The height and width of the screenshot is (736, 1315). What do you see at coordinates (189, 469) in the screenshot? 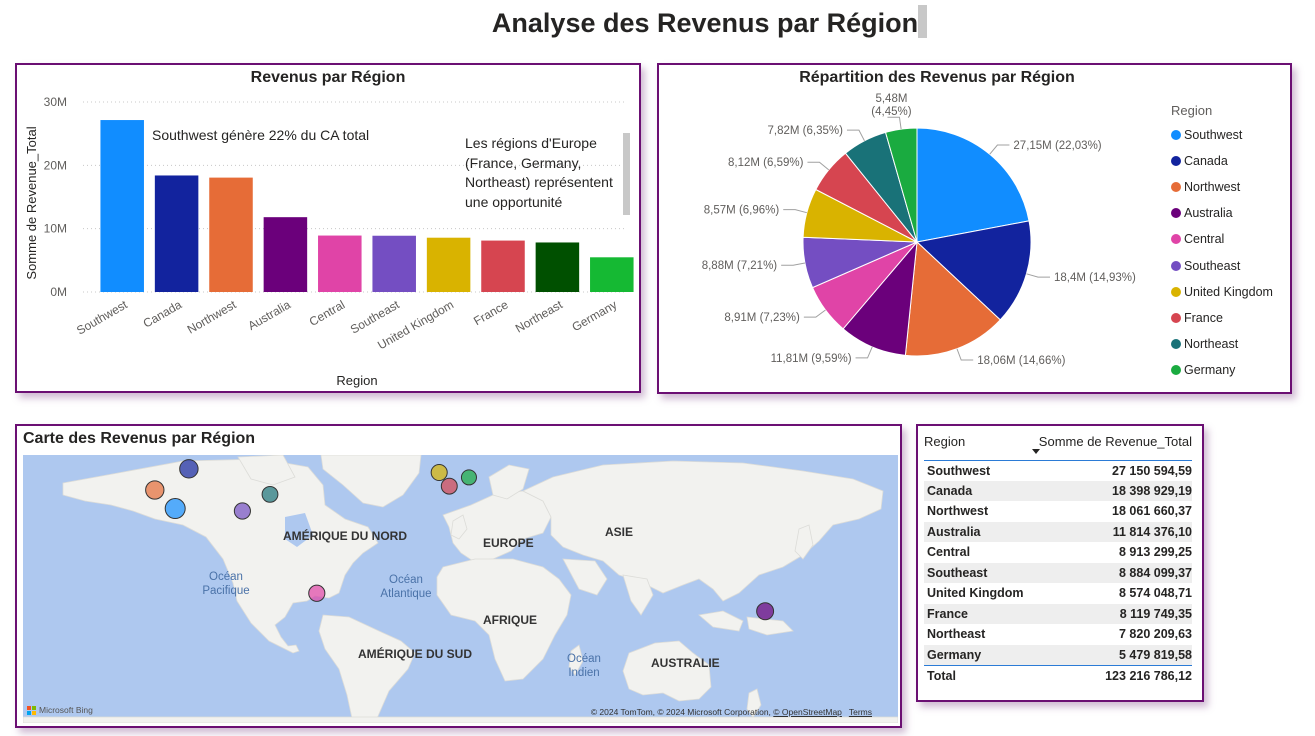
I see `map-bubble-canada` at bounding box center [189, 469].